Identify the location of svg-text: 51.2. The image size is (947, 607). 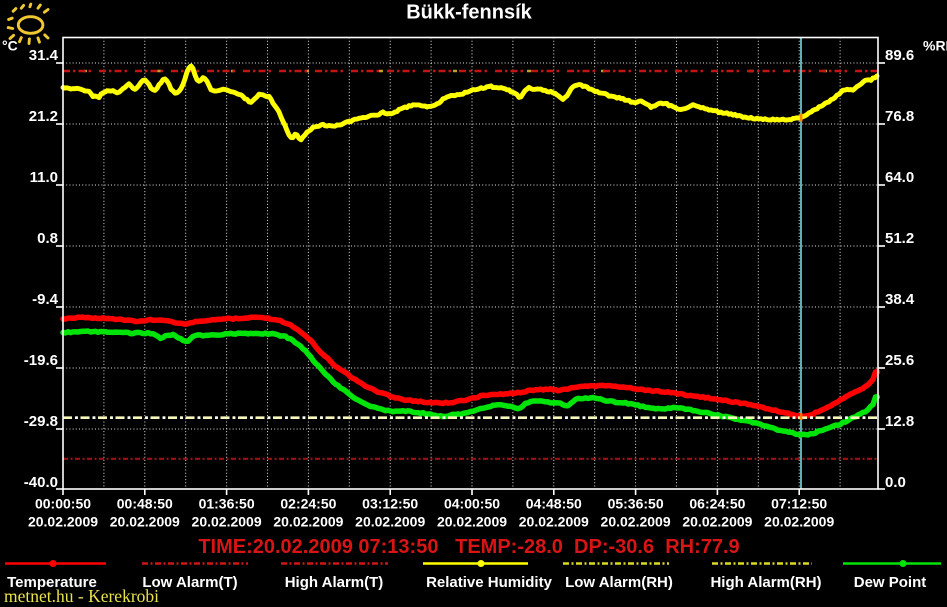
(899, 238).